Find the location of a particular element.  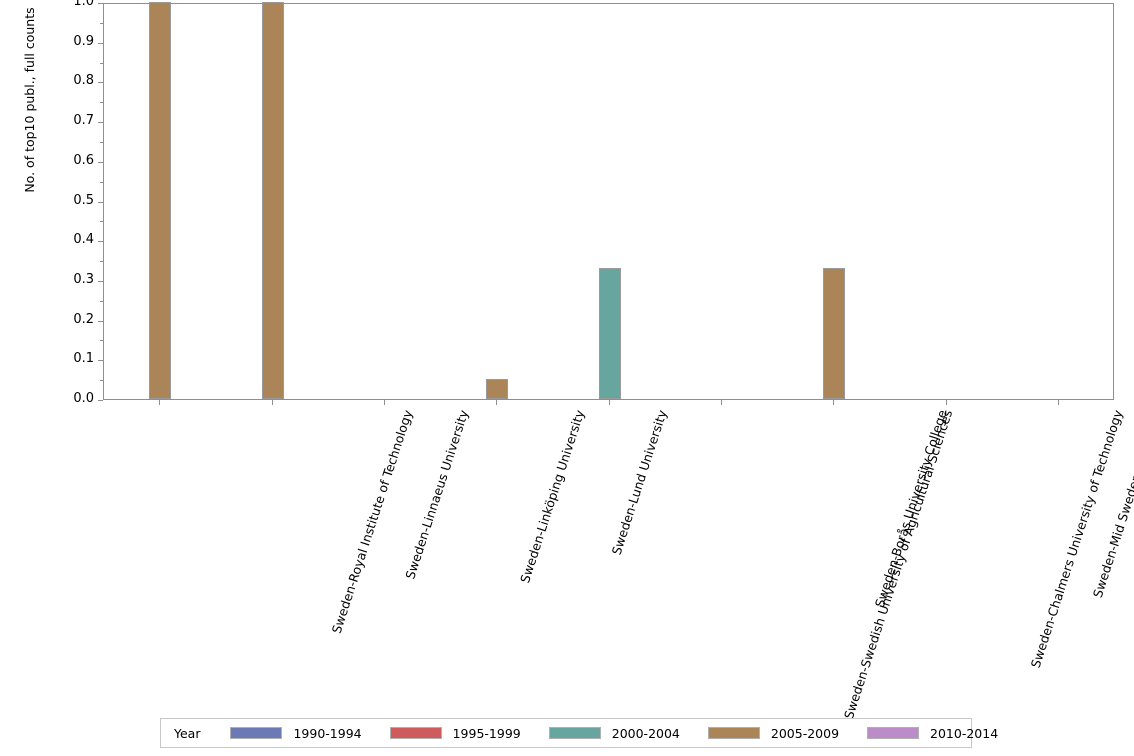

x-tick-label: Sweden-Borås University College is located at coordinates (911, 508).